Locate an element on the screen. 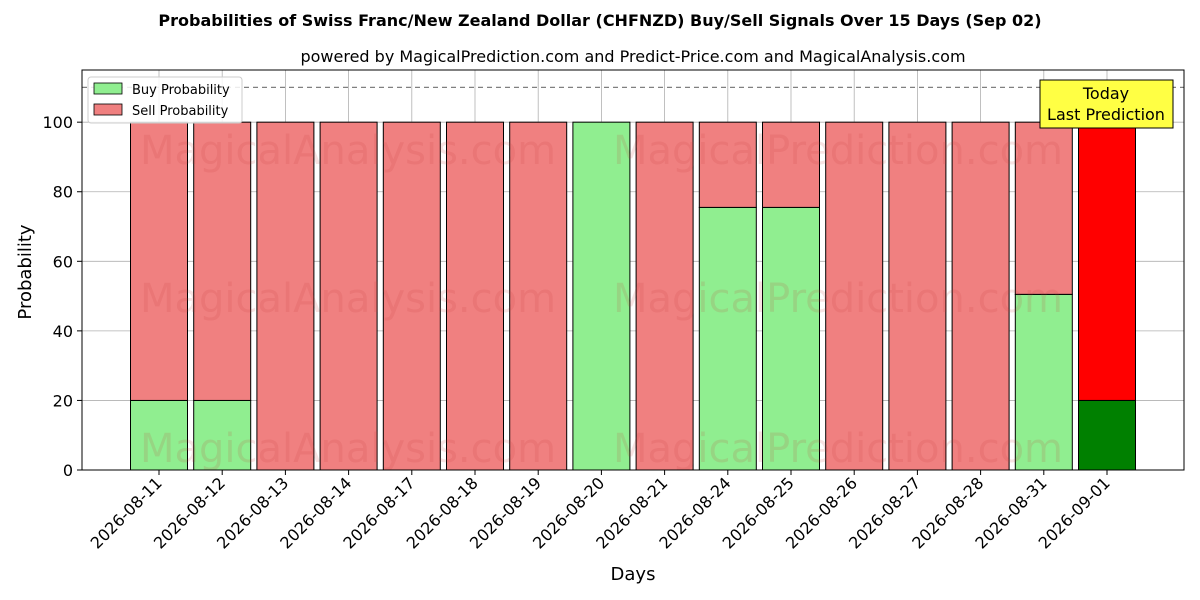 The image size is (1200, 600). y-axis: 0 20 40 60 80 100 is located at coordinates (62, 296).